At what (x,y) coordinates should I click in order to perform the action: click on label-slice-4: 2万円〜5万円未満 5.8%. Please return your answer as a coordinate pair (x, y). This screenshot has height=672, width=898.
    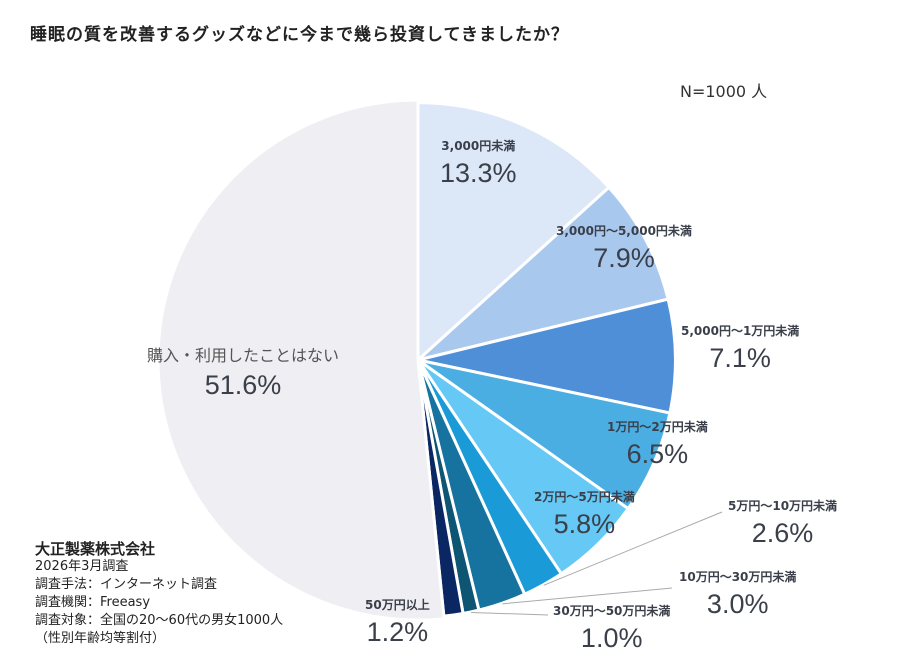
    Looking at the image, I should click on (584, 514).